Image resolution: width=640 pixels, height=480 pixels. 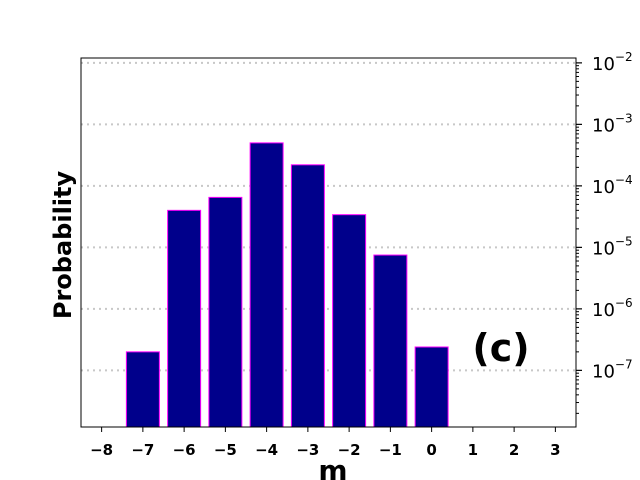 I want to click on x-tick-label: 3, so click(x=555, y=450).